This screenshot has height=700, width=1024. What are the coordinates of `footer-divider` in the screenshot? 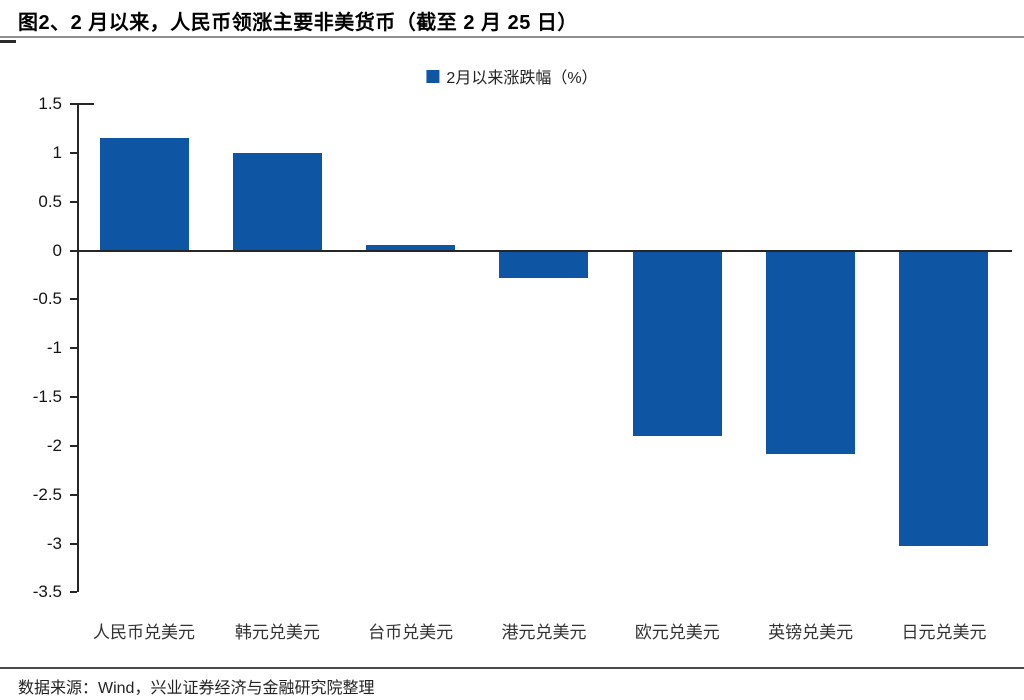 It's located at (512, 668).